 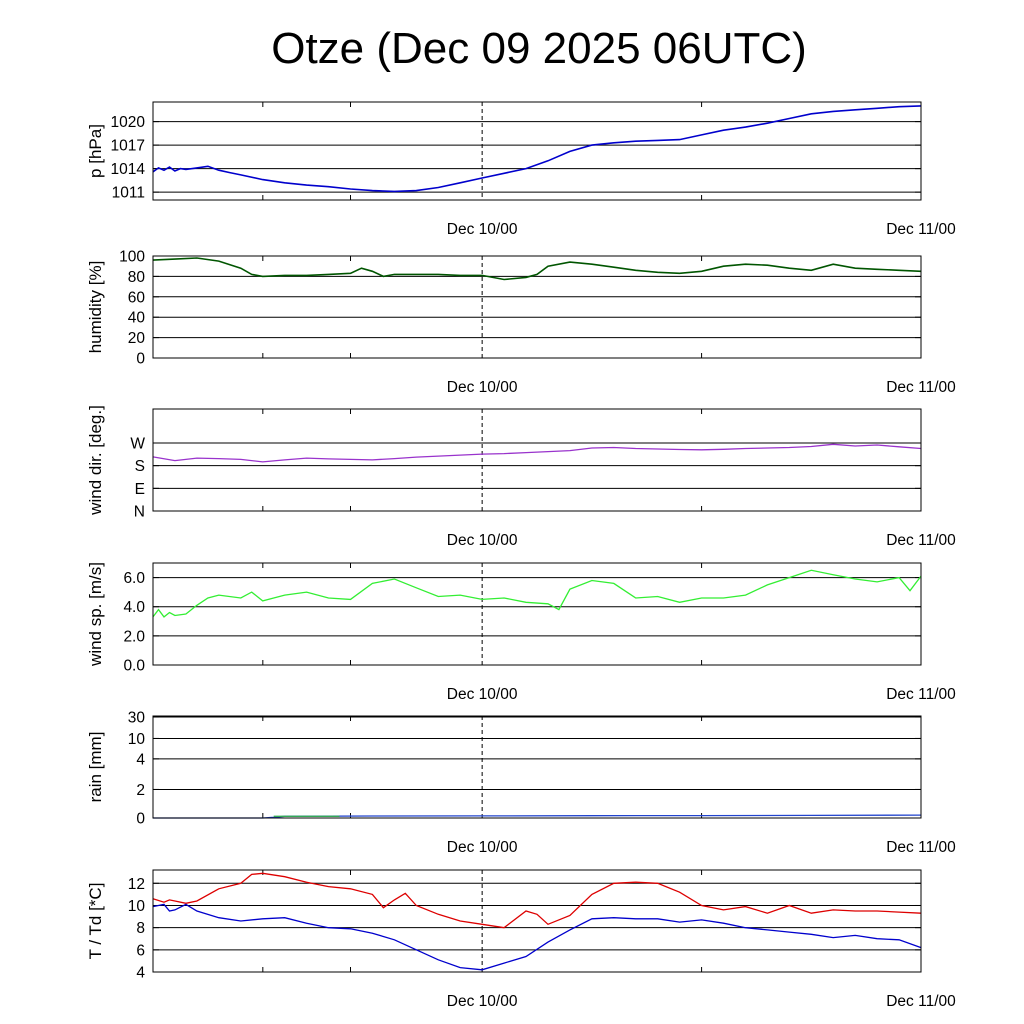 What do you see at coordinates (139, 512) in the screenshot?
I see `y-tick-label: N` at bounding box center [139, 512].